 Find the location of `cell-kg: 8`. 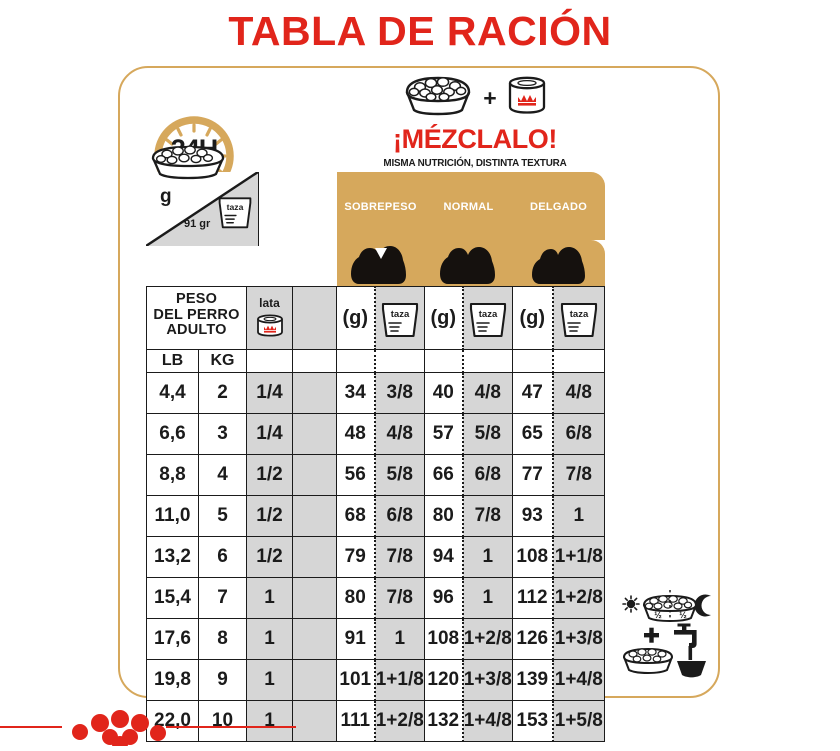

cell-kg: 8 is located at coordinates (222, 639).